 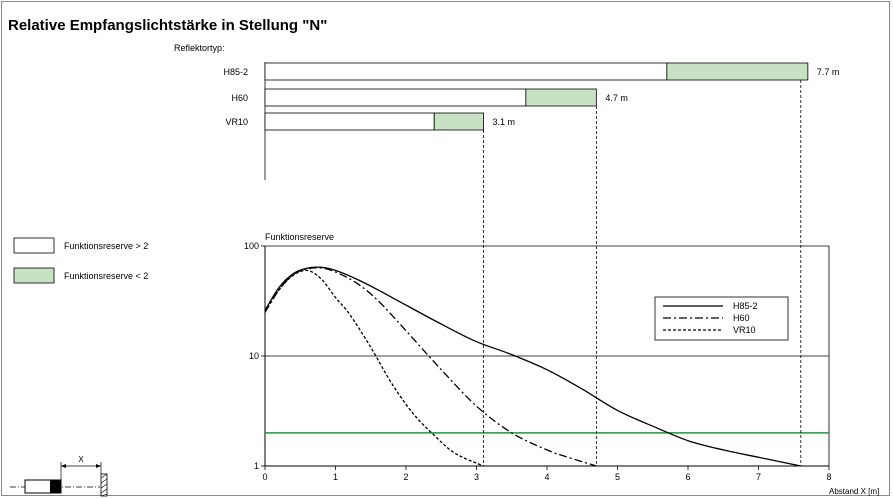 What do you see at coordinates (254, 356) in the screenshot?
I see `y-tick-label: 10` at bounding box center [254, 356].